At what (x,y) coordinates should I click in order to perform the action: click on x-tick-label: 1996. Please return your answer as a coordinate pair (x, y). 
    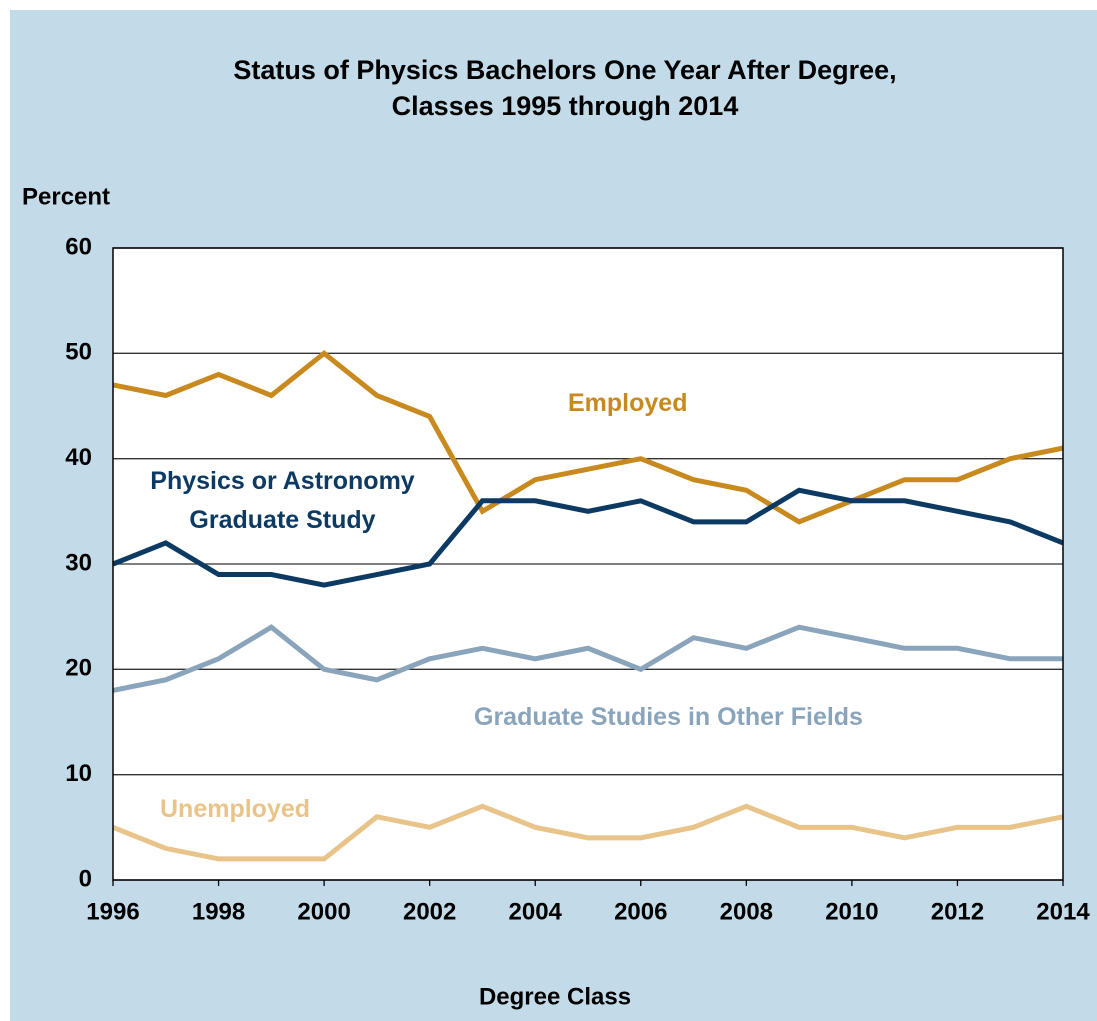
    Looking at the image, I should click on (112, 911).